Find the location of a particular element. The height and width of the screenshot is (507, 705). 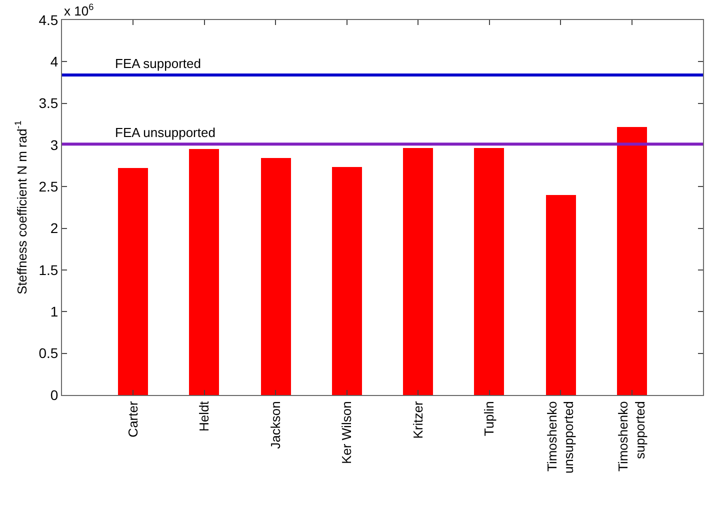

x-tick-label: Ker Wilson is located at coordinates (346, 432).